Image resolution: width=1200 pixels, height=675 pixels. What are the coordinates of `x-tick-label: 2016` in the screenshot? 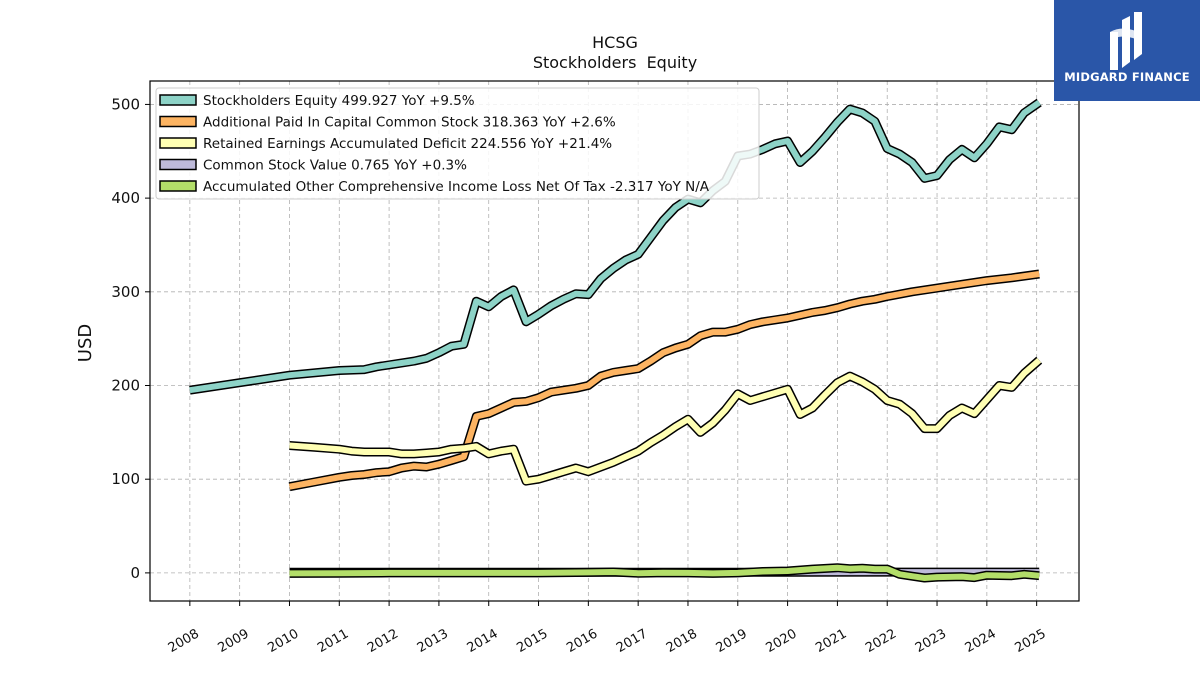 It's located at (582, 641).